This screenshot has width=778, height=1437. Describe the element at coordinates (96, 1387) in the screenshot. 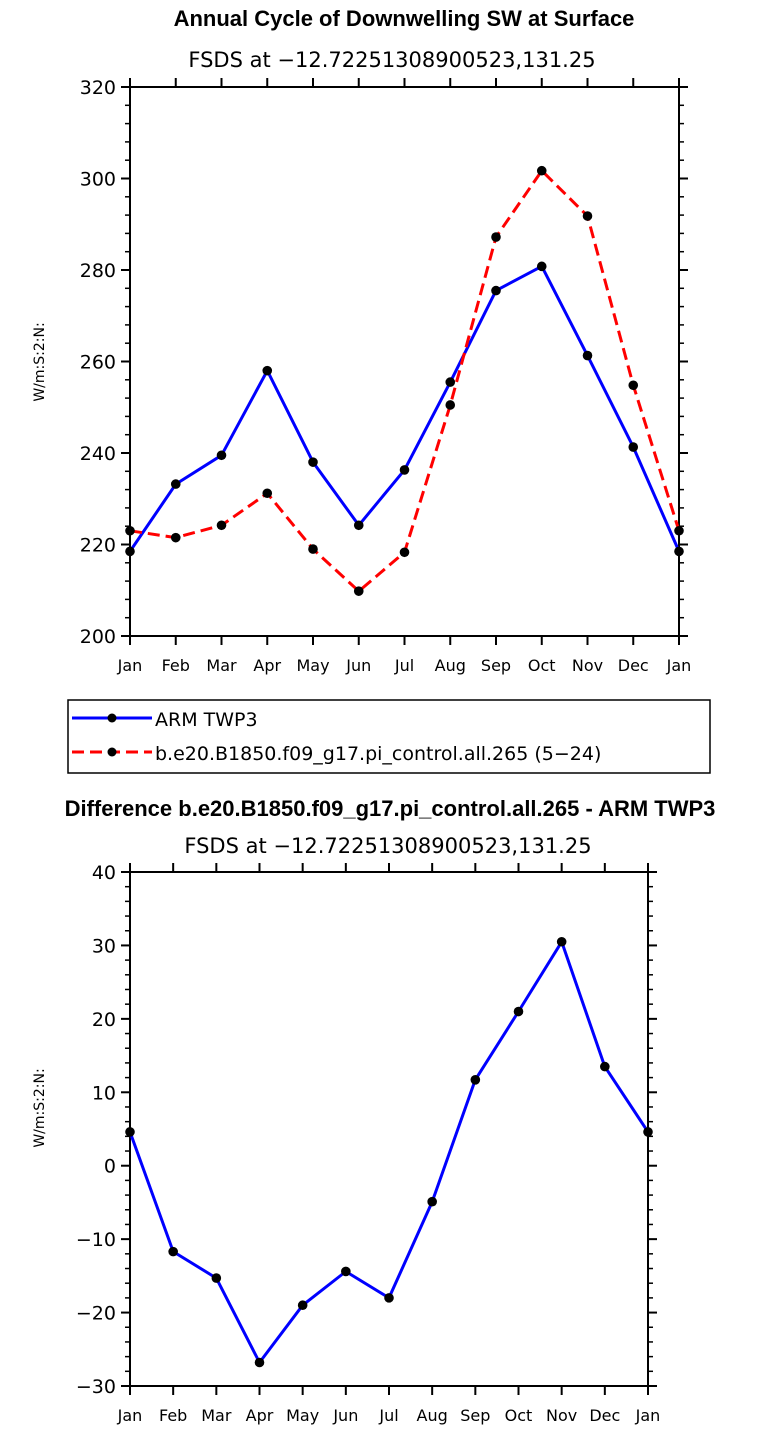

I see `chart2-ytick-label: −30` at that location.